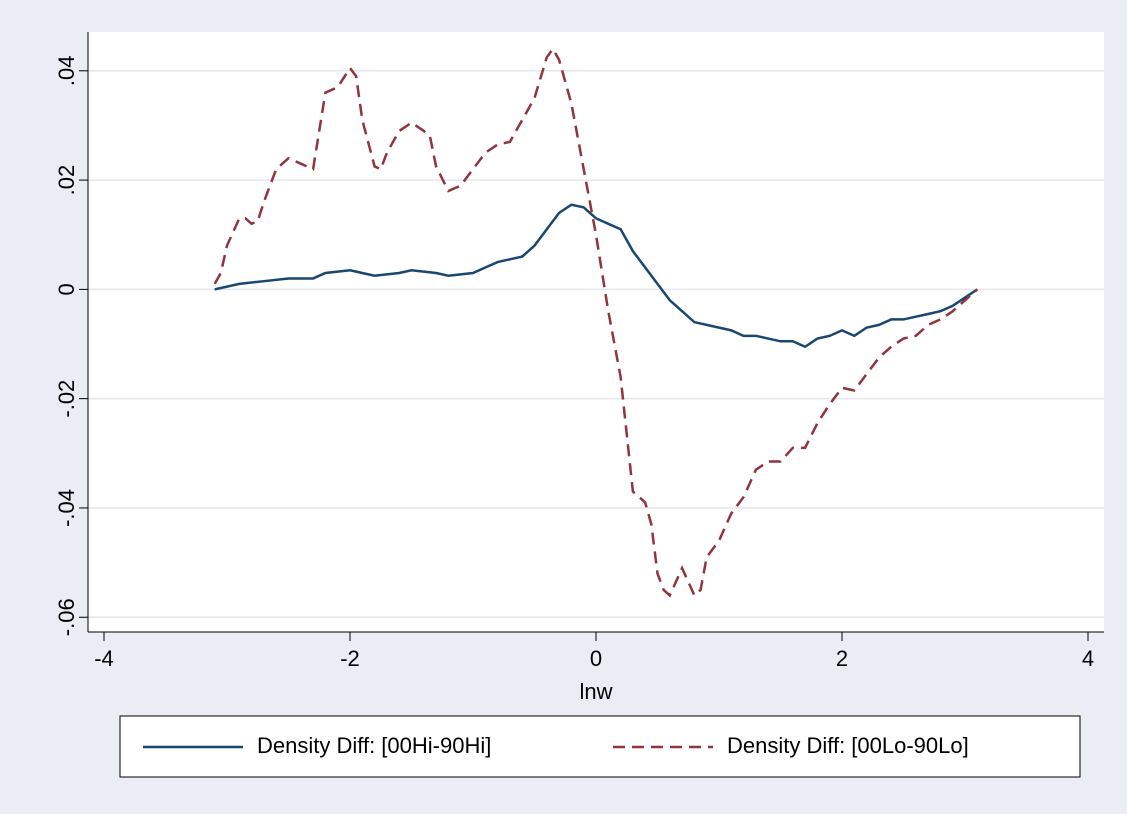  What do you see at coordinates (848, 745) in the screenshot?
I see `legend-label: Density Diff: [00Lo-90Lo]` at bounding box center [848, 745].